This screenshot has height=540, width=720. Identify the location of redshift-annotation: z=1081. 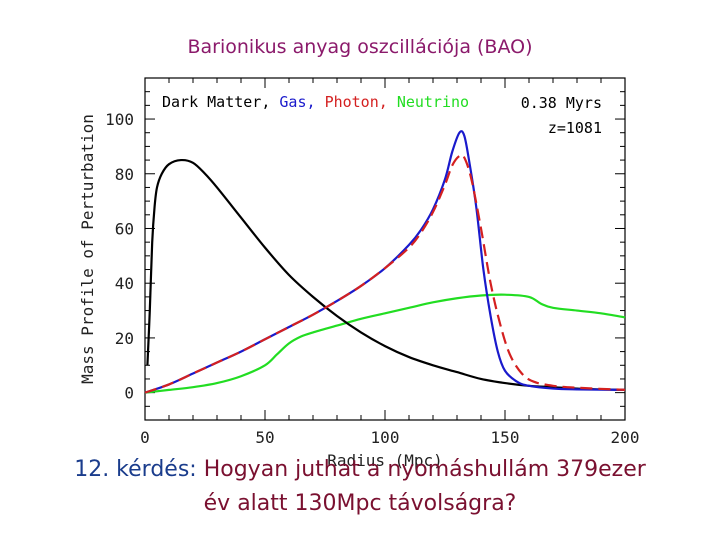
(575, 128).